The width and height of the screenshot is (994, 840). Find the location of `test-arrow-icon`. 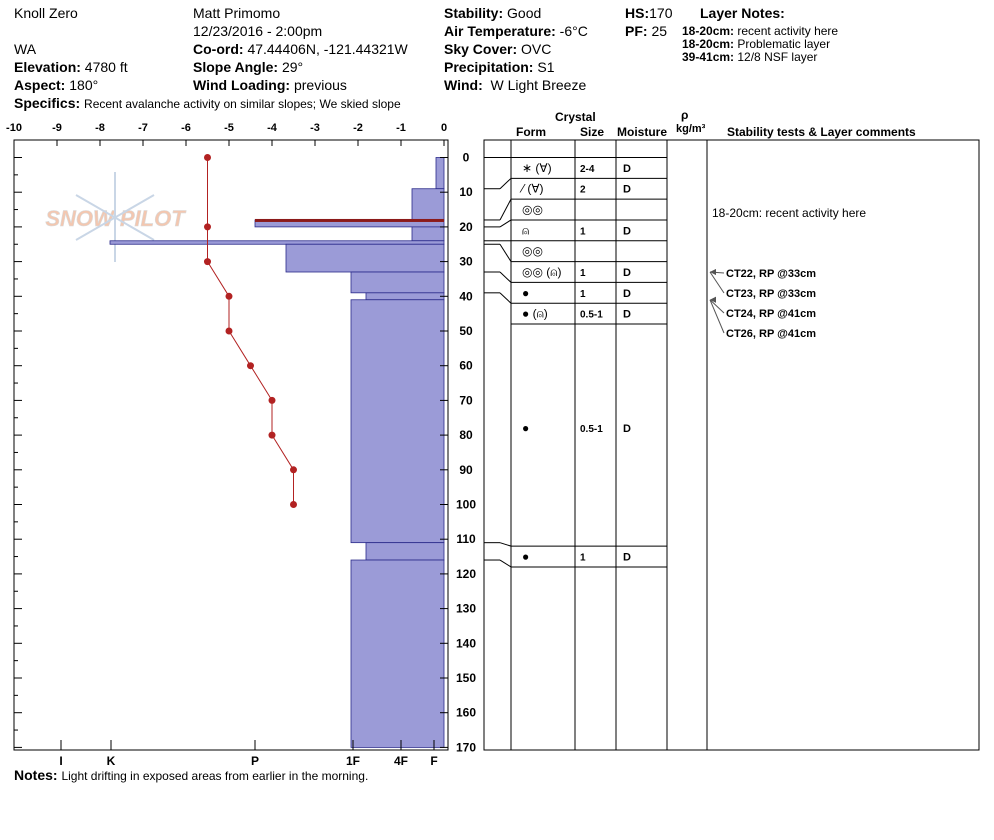

test-arrow-icon is located at coordinates (713, 299).